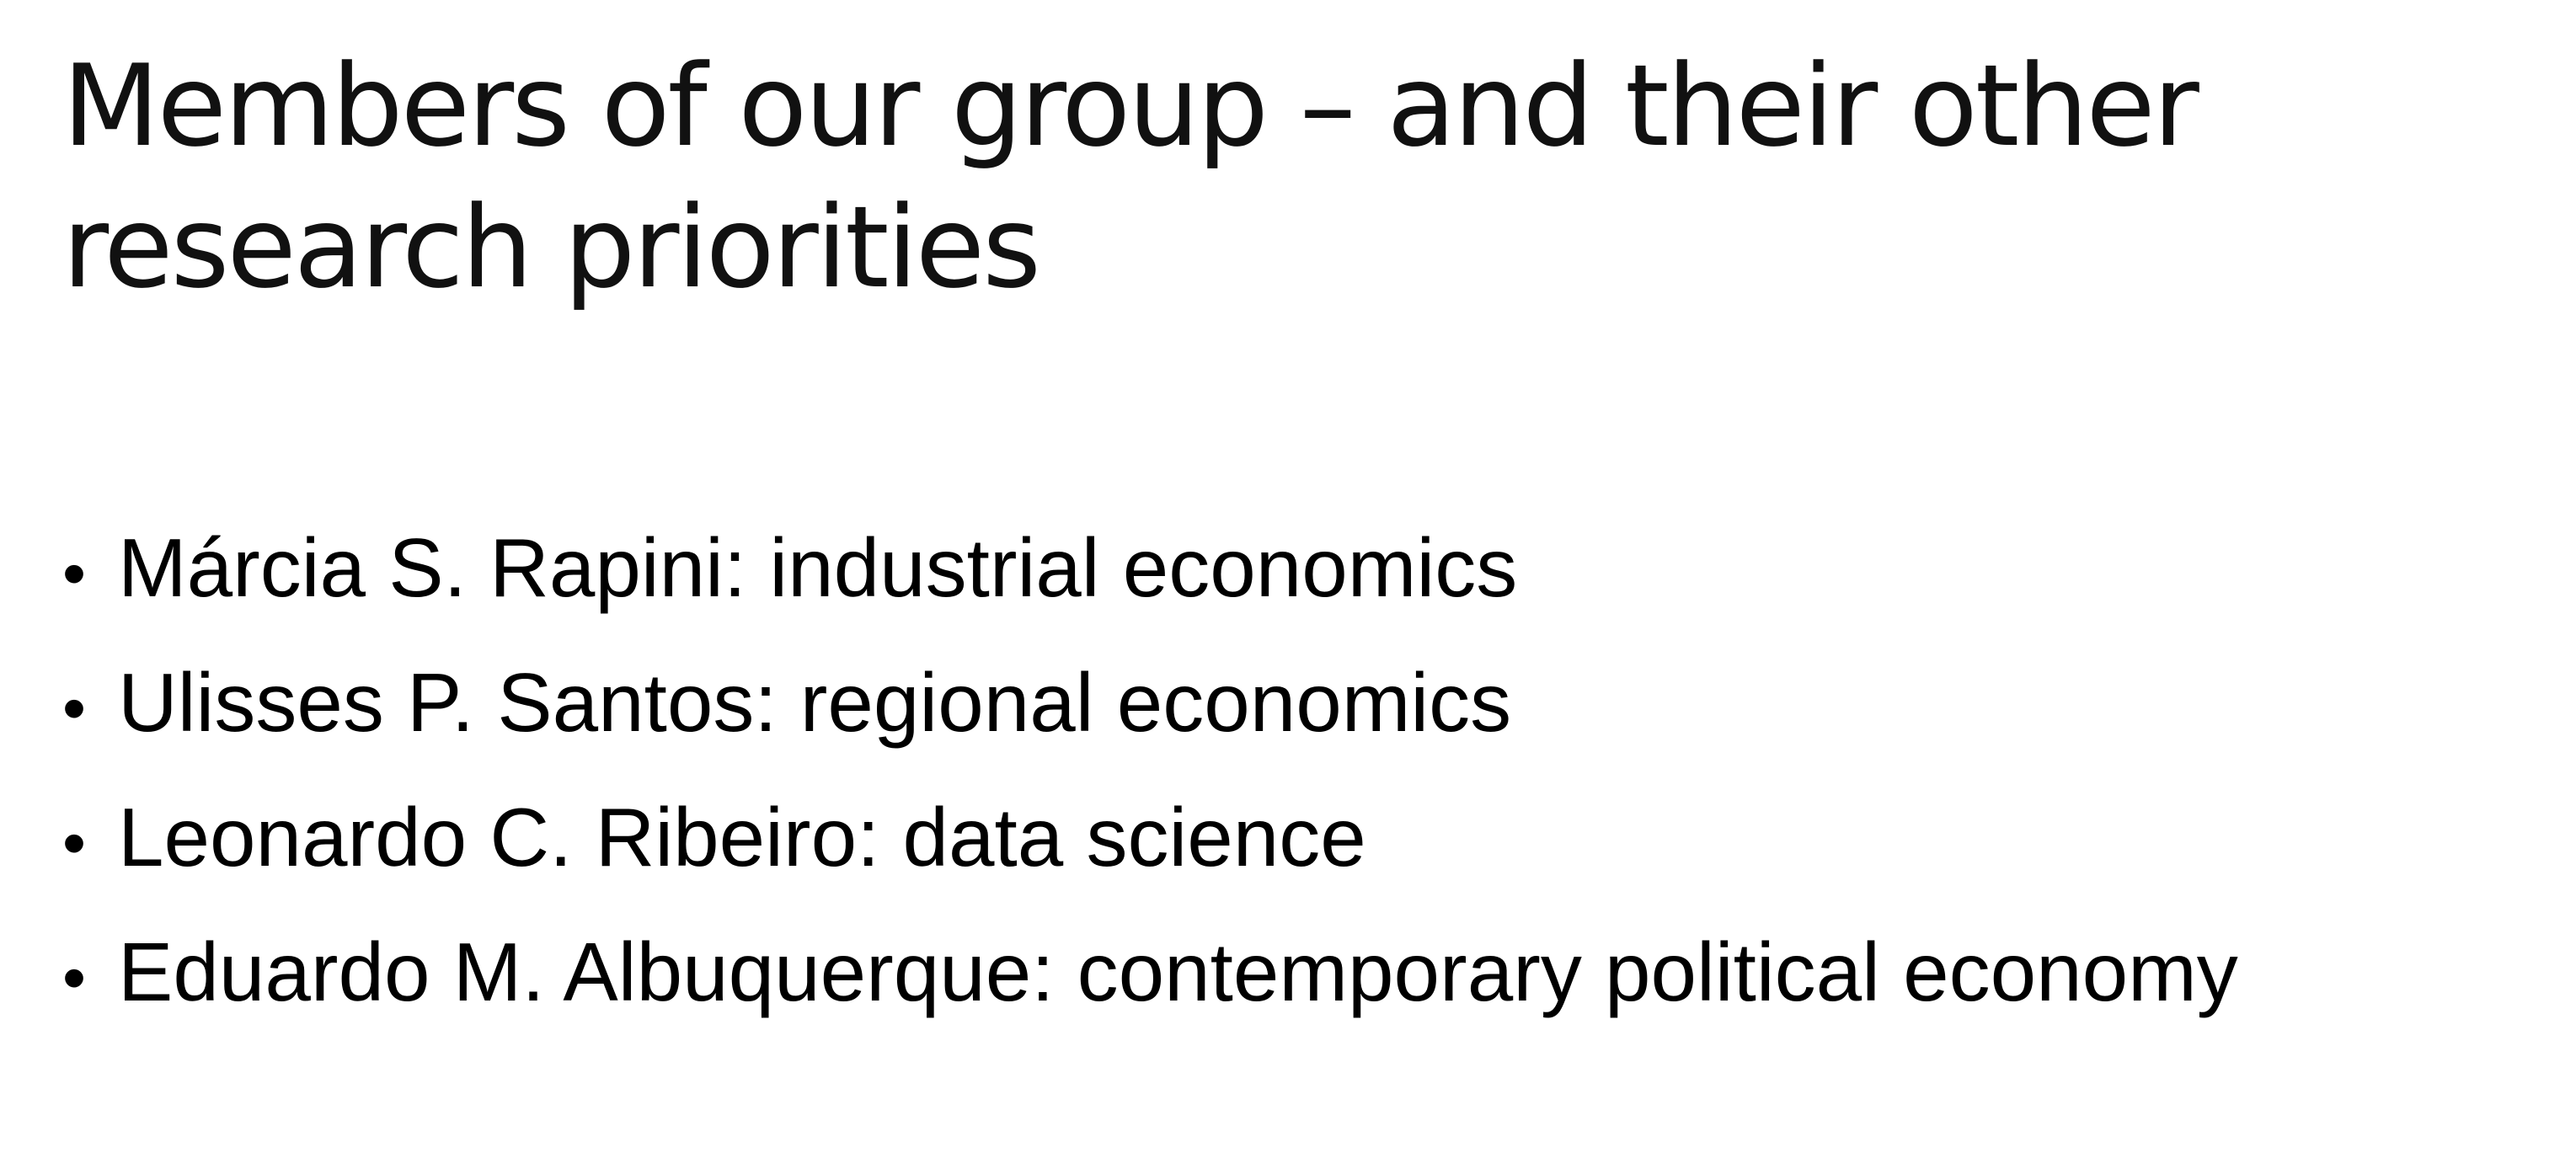  What do you see at coordinates (742, 837) in the screenshot?
I see `bullet-text: Leonardo C. Ribeiro: data science` at bounding box center [742, 837].